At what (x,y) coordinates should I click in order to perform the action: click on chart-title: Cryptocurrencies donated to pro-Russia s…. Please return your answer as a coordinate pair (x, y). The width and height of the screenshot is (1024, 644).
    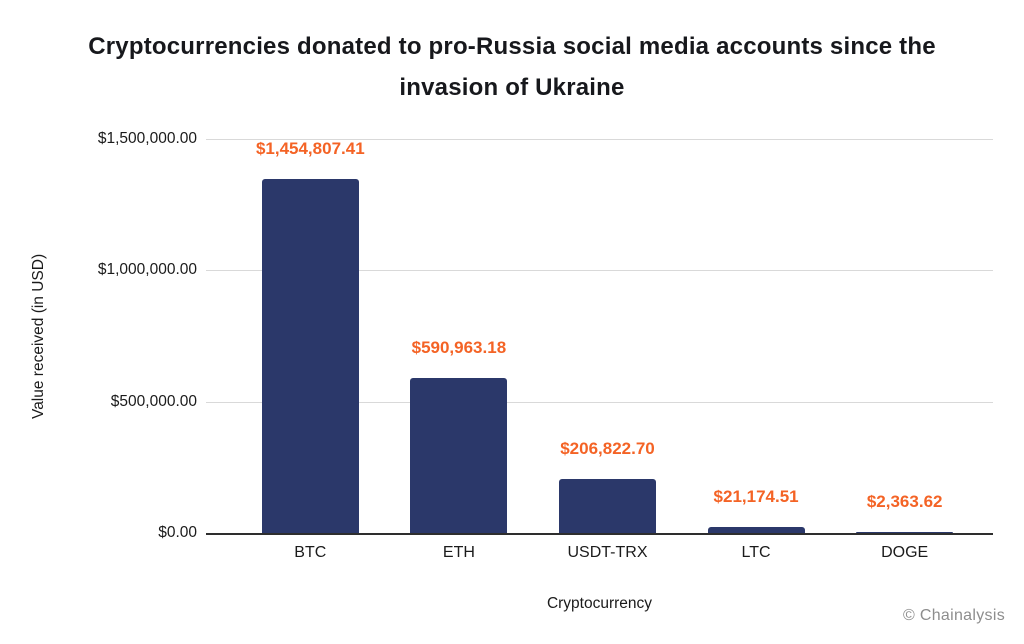
    Looking at the image, I should click on (512, 67).